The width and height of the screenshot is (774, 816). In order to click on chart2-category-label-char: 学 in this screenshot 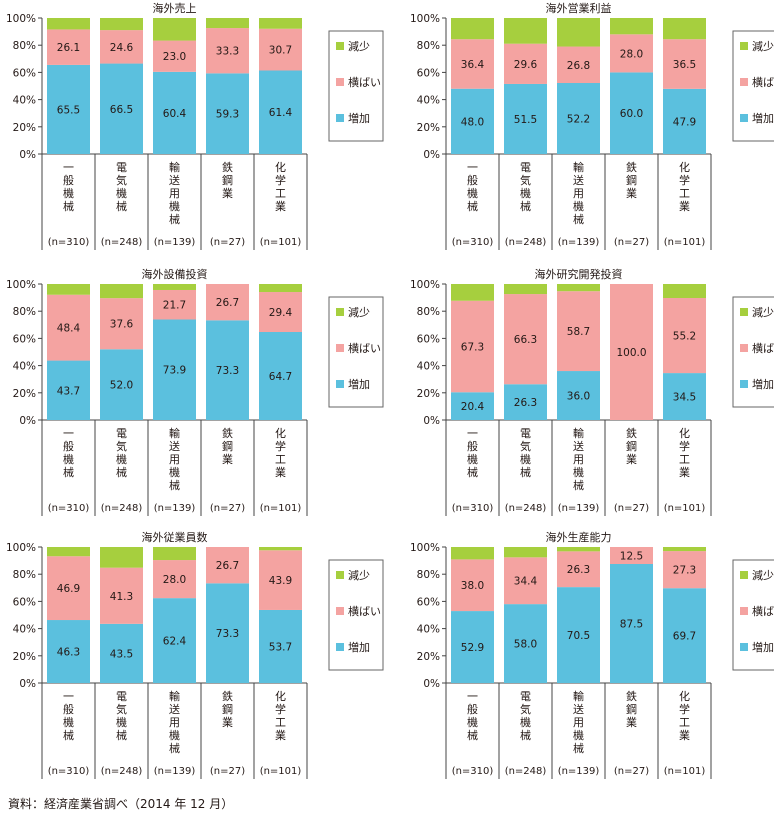, I will do `click(684, 180)`.